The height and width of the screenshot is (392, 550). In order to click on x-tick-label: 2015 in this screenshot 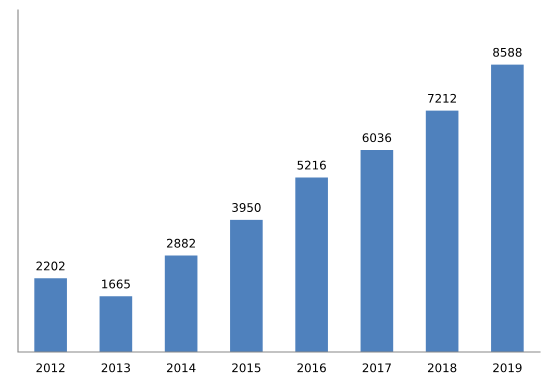, I will do `click(246, 367)`.